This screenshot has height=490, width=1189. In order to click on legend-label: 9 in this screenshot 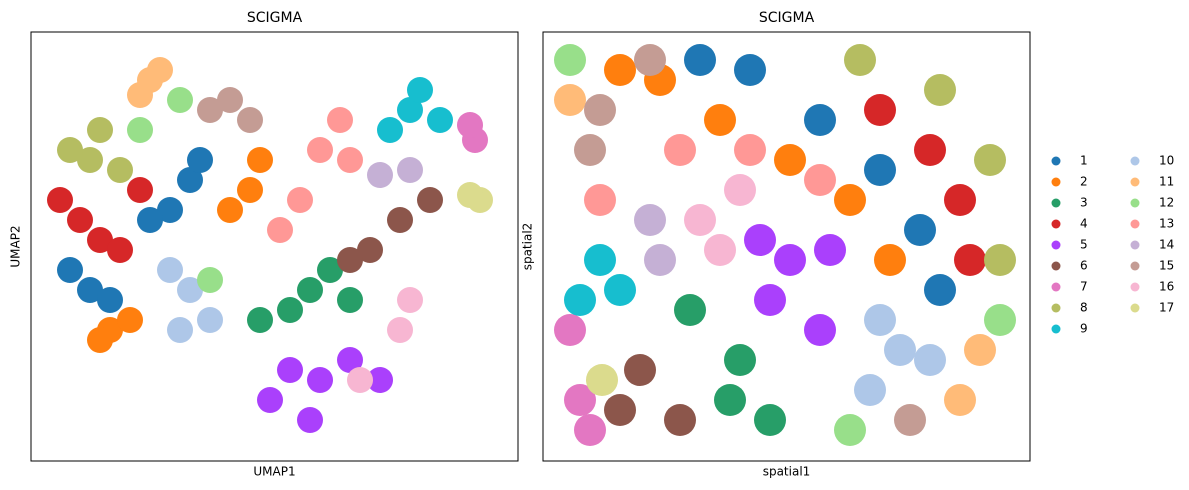, I will do `click(1084, 329)`.